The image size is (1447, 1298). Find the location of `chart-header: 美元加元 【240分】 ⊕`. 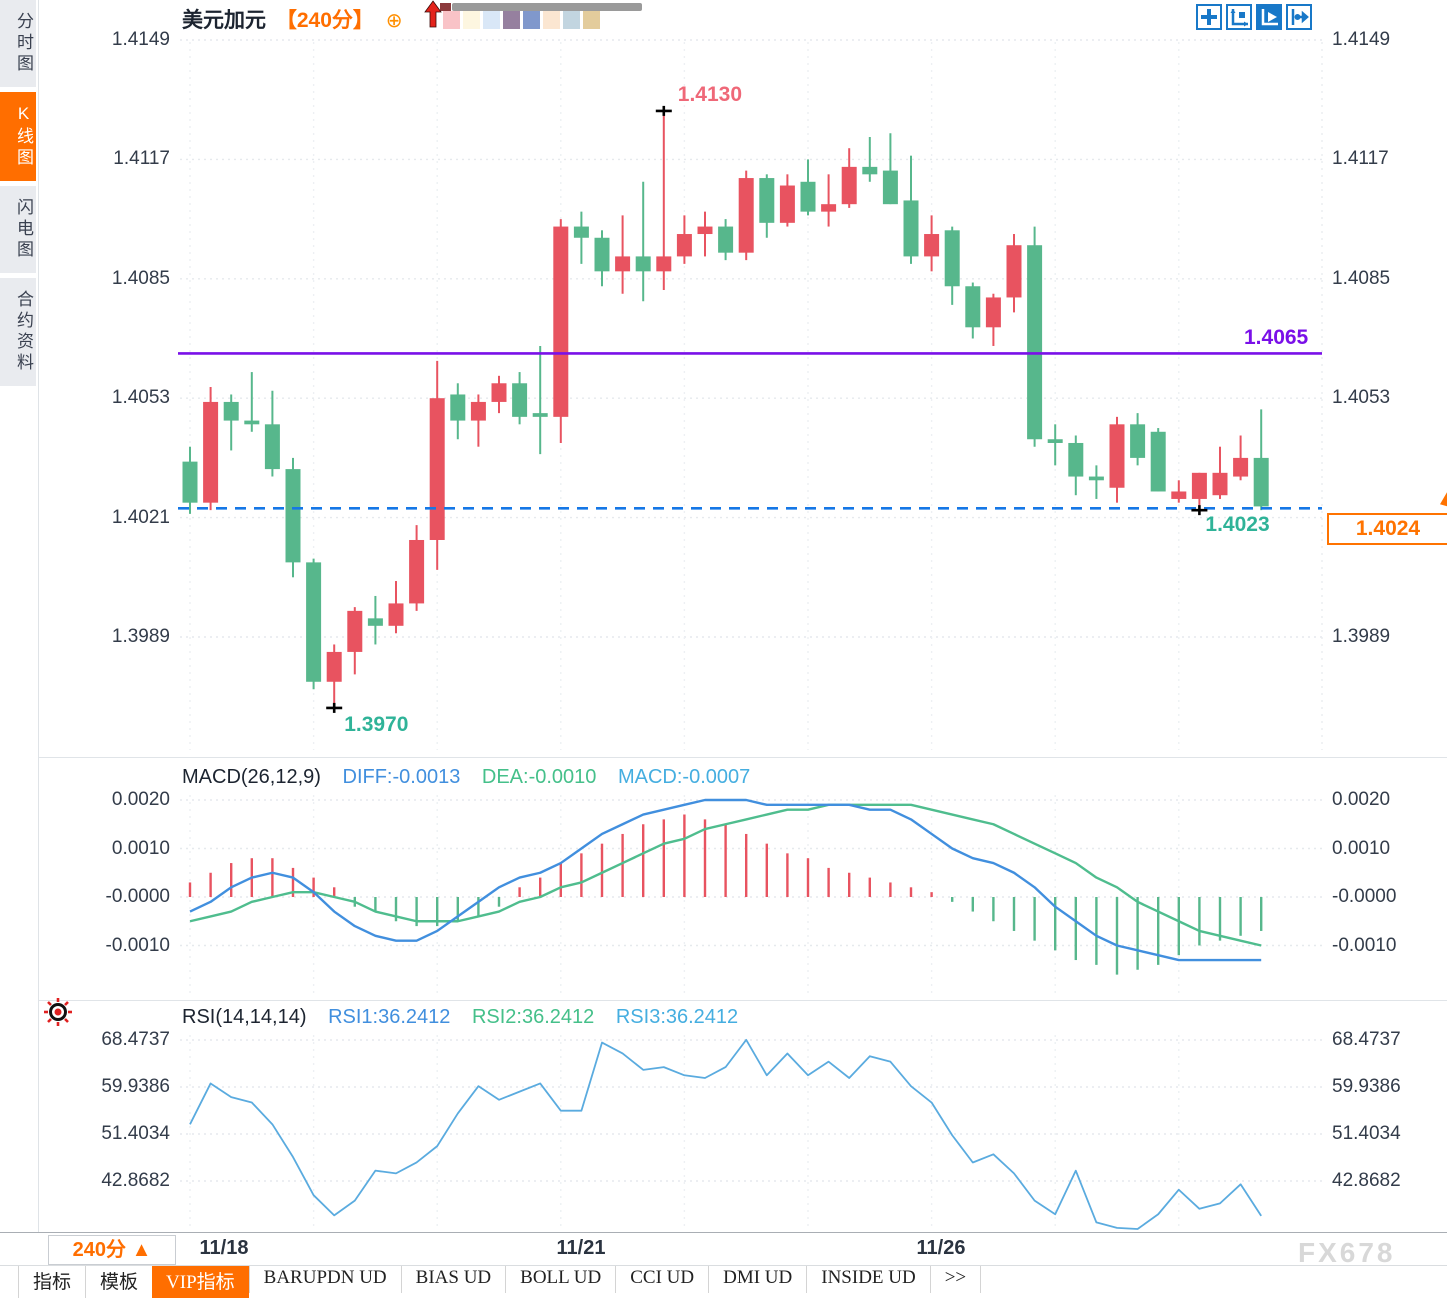

chart-header: 美元加元 【240分】 ⊕ is located at coordinates (292, 19).